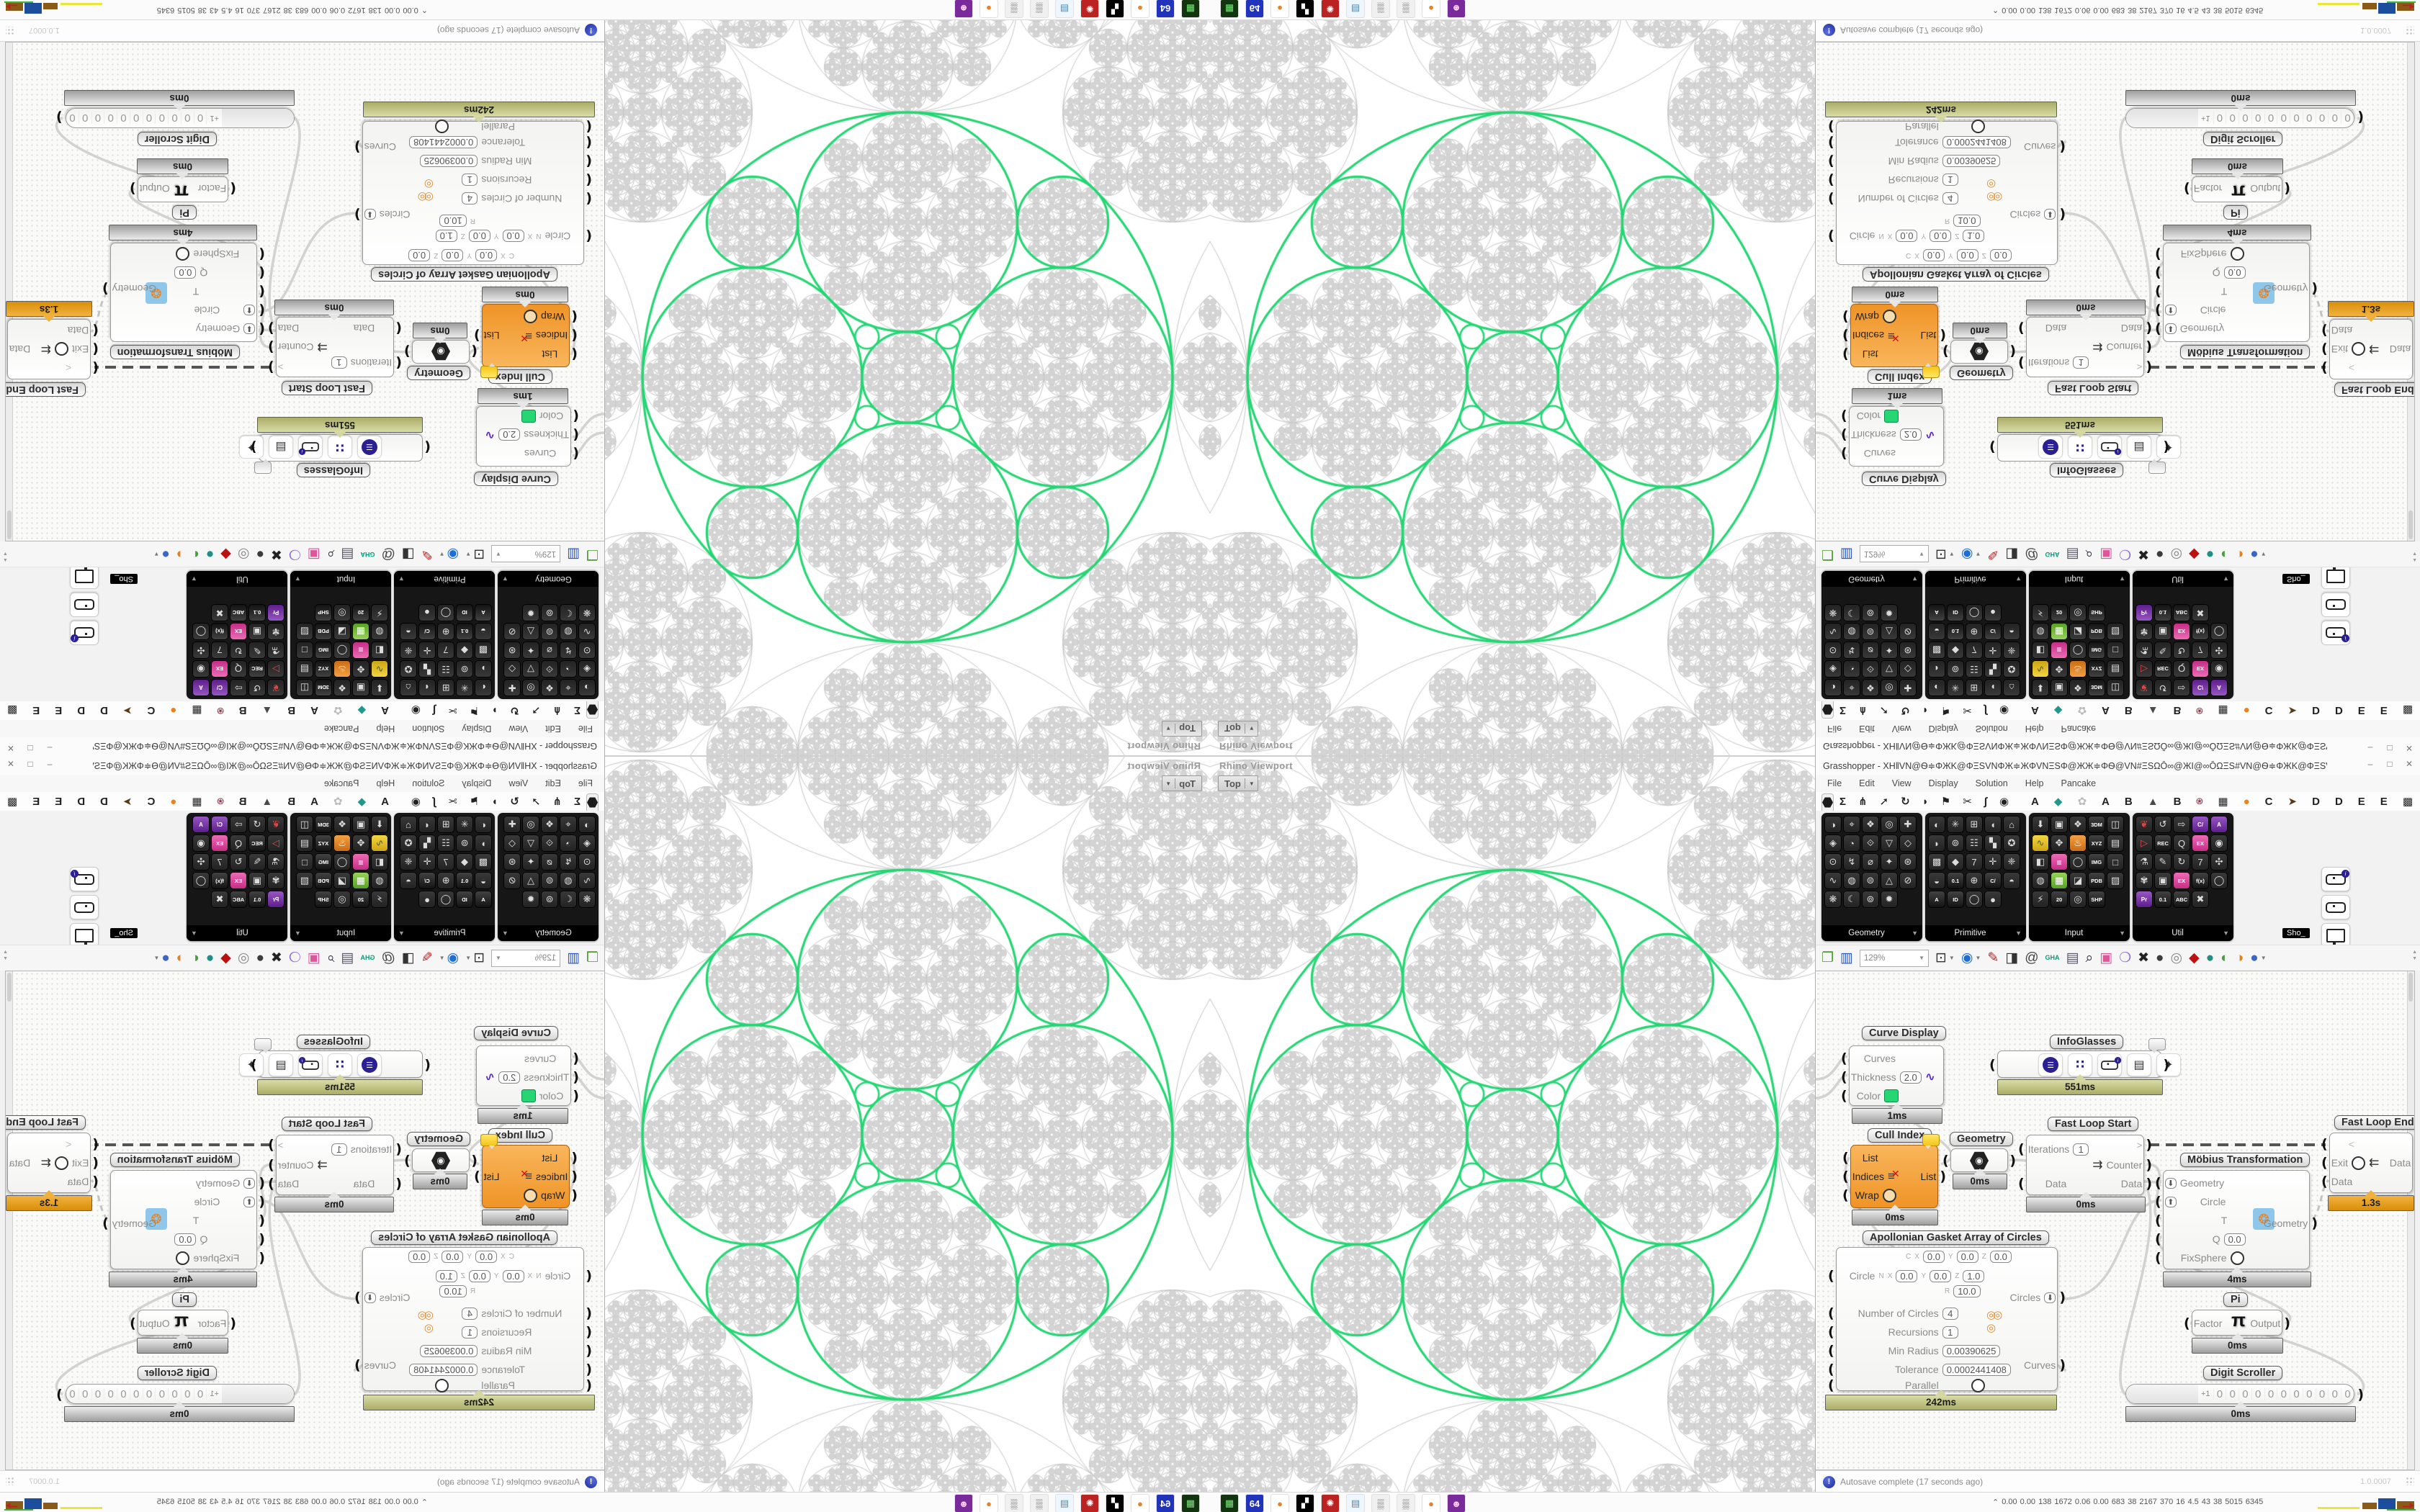 Image resolution: width=2420 pixels, height=1512 pixels. I want to click on component-icon: ⊙, so click(1833, 861).